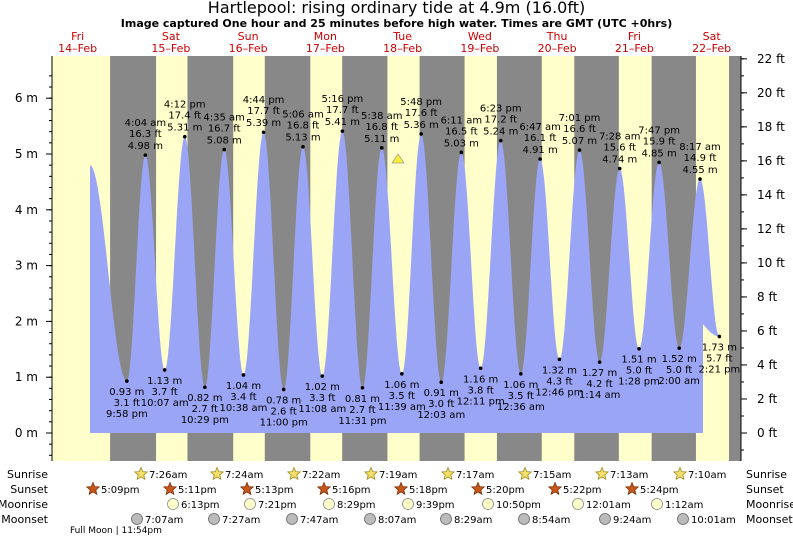 The width and height of the screenshot is (793, 538). What do you see at coordinates (170, 48) in the screenshot?
I see `day-date-label: 15–Feb` at bounding box center [170, 48].